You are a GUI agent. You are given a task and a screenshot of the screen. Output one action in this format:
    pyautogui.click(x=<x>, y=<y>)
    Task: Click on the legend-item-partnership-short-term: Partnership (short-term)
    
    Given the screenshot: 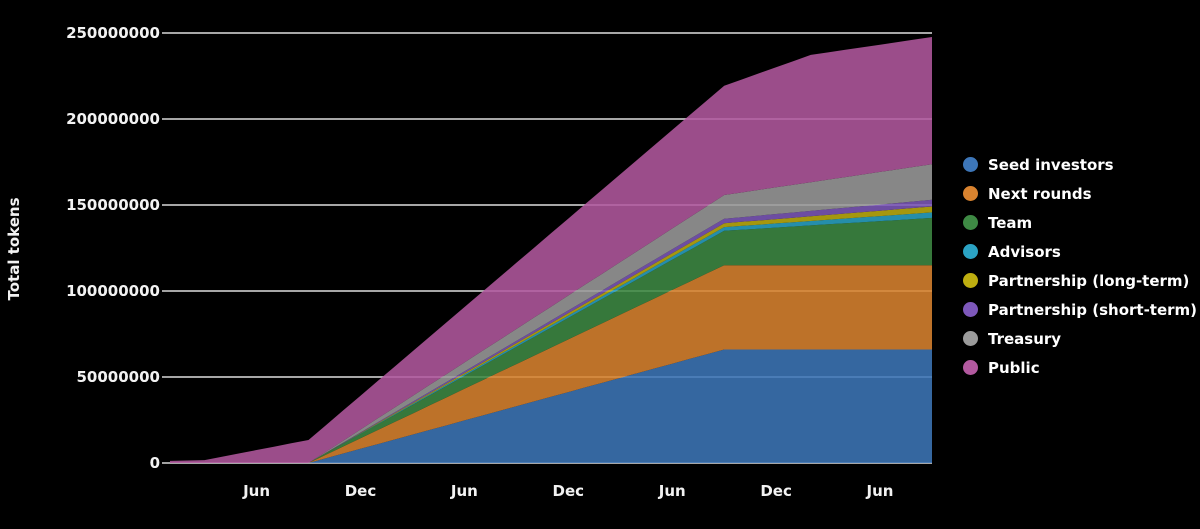 What is the action you would take?
    pyautogui.click(x=1080, y=309)
    